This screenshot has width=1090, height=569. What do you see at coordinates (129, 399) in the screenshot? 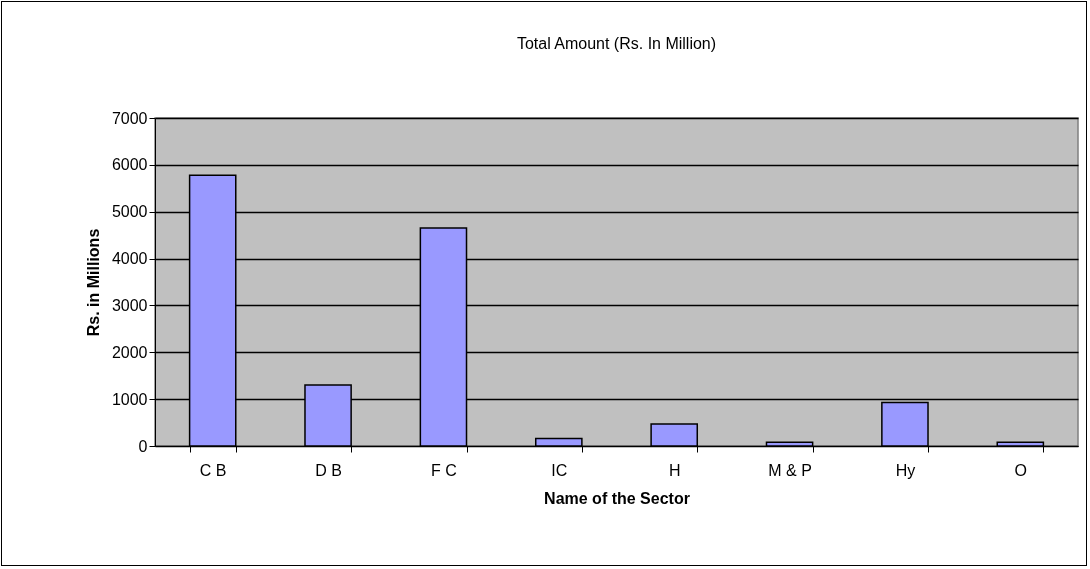
I see `y-tick-label: 1000` at bounding box center [129, 399].